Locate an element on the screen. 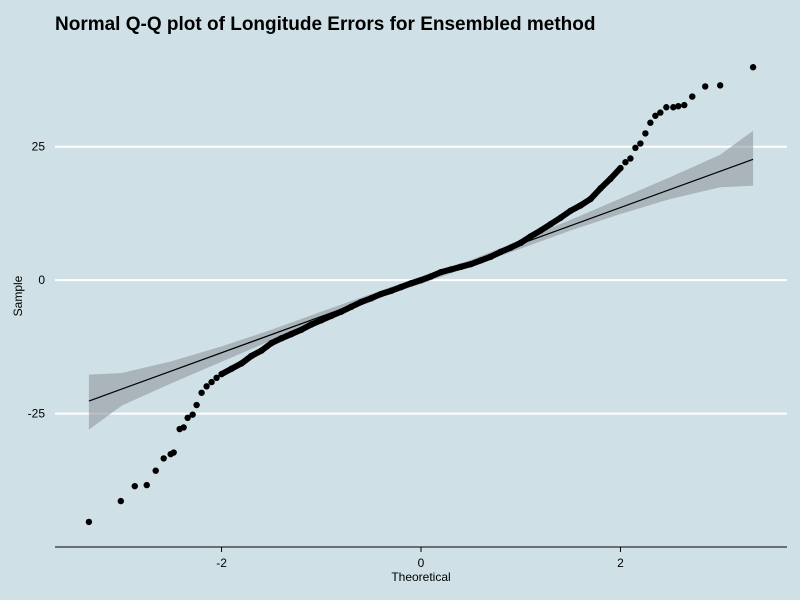  y-axis-ticks: -25 0 25 is located at coordinates (37, 280).